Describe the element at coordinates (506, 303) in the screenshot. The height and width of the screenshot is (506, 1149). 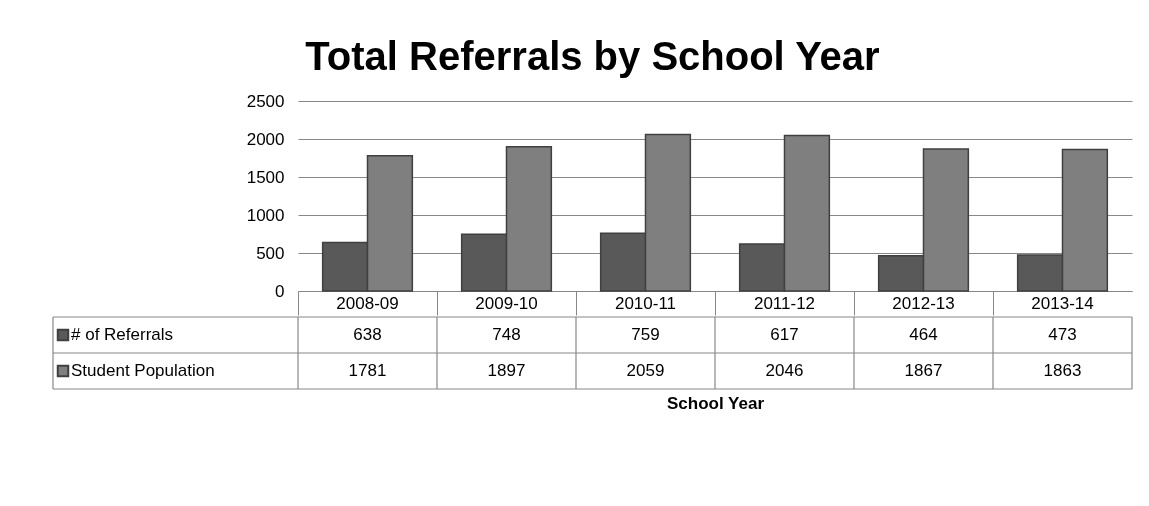
I see `x-tick-label: 2009-10` at that location.